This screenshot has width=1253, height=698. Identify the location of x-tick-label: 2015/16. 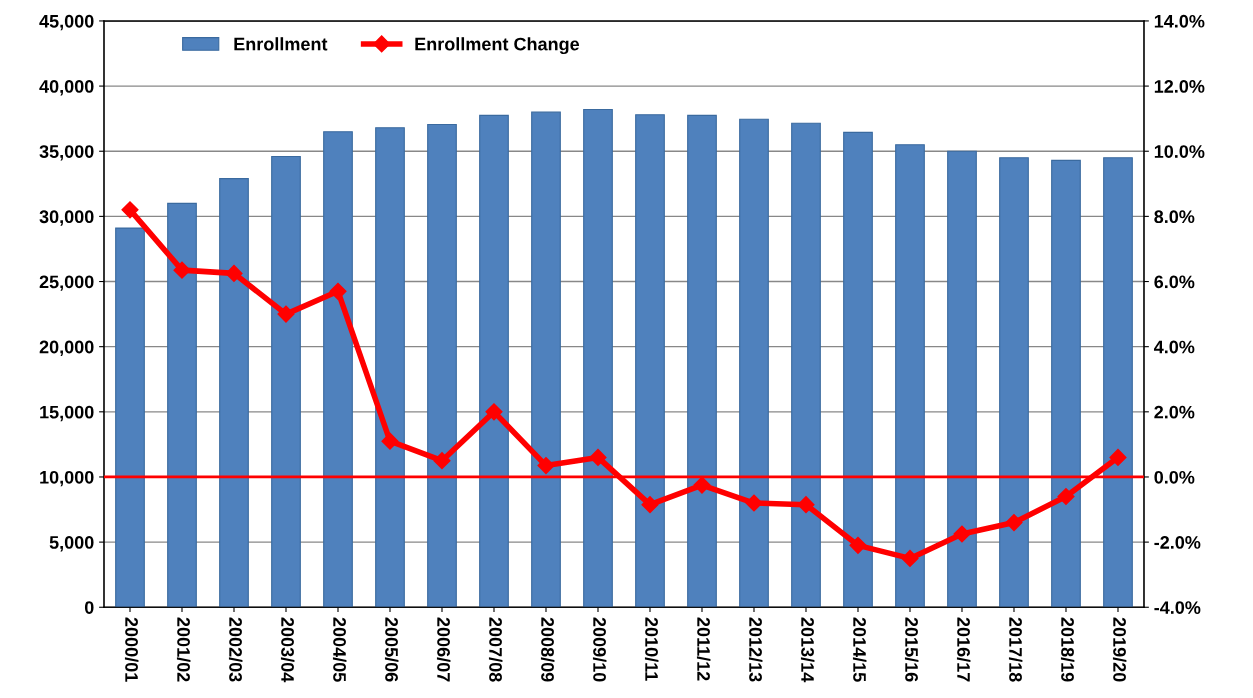
(911, 649).